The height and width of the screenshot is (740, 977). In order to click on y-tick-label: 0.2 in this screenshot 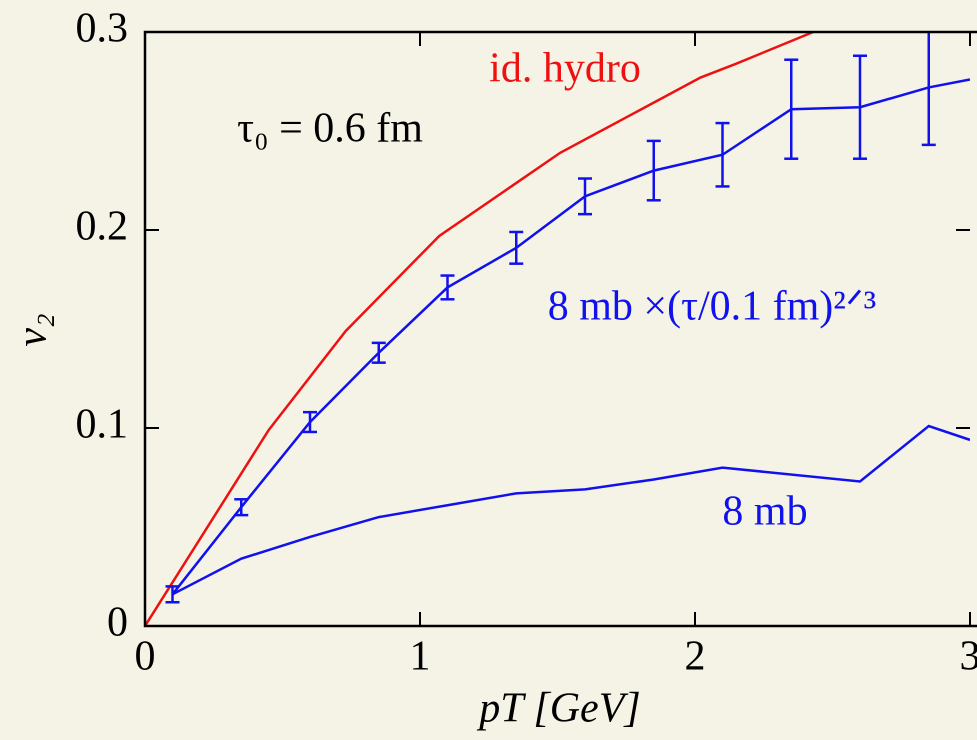, I will do `click(102, 227)`.